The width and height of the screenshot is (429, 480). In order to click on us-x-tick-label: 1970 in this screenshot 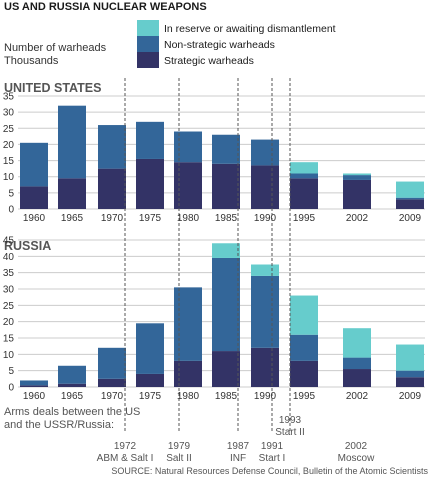, I will do `click(112, 218)`.